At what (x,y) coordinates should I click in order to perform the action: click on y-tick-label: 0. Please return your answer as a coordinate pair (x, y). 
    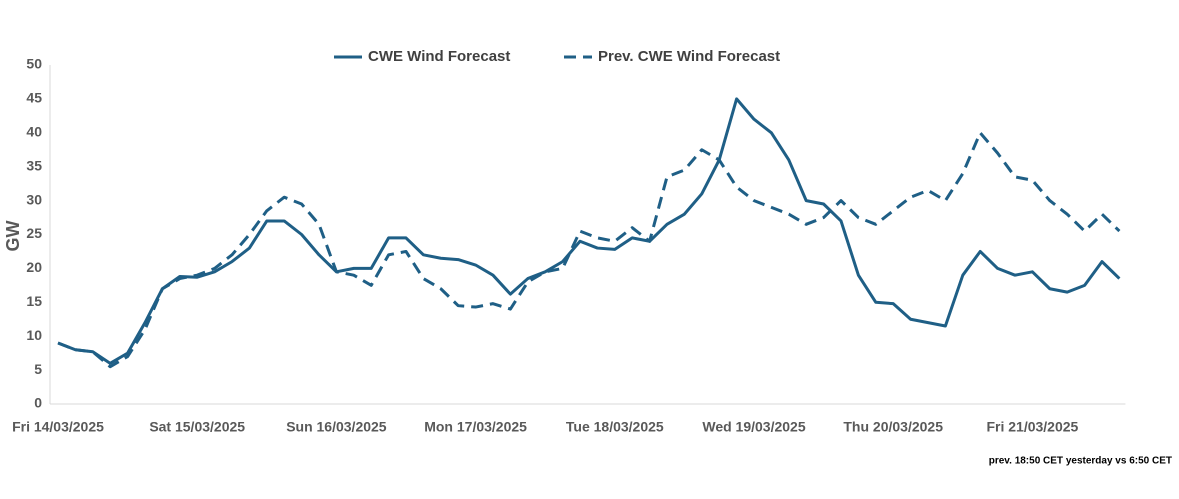
    Looking at the image, I should click on (38, 403).